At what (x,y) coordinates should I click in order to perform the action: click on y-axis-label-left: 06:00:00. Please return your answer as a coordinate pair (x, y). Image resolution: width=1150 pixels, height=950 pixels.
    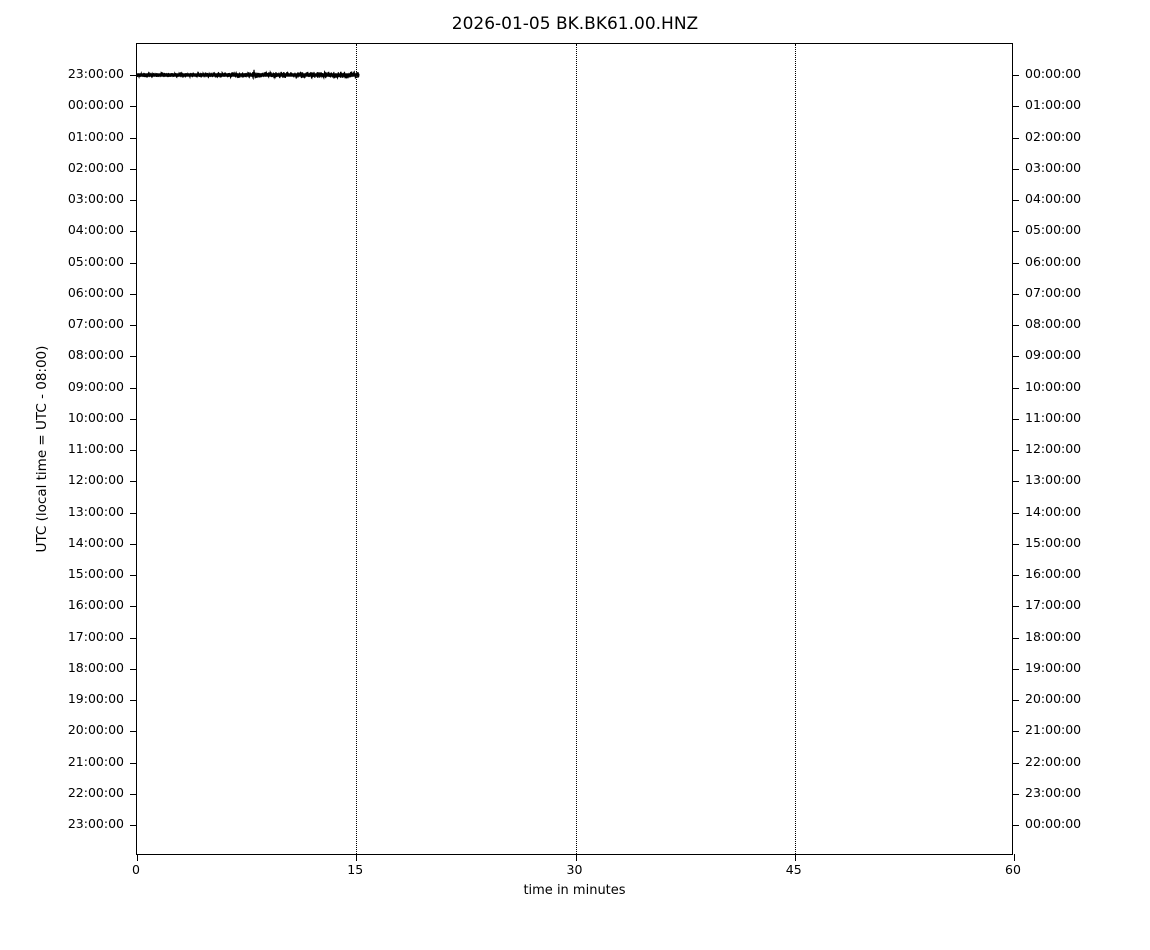
    Looking at the image, I should click on (95, 292).